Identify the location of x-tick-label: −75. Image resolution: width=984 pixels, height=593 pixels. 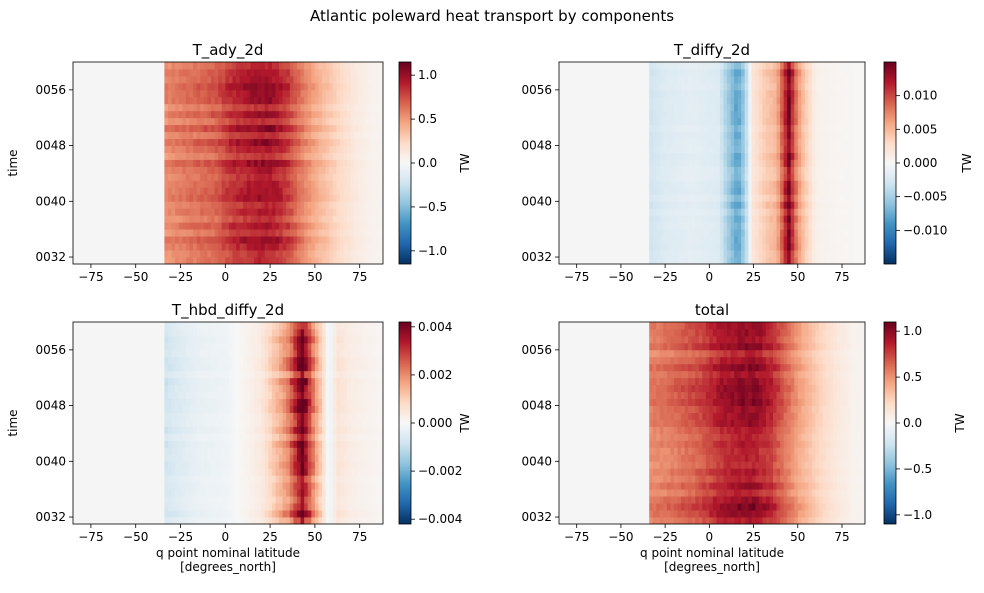
(90, 277).